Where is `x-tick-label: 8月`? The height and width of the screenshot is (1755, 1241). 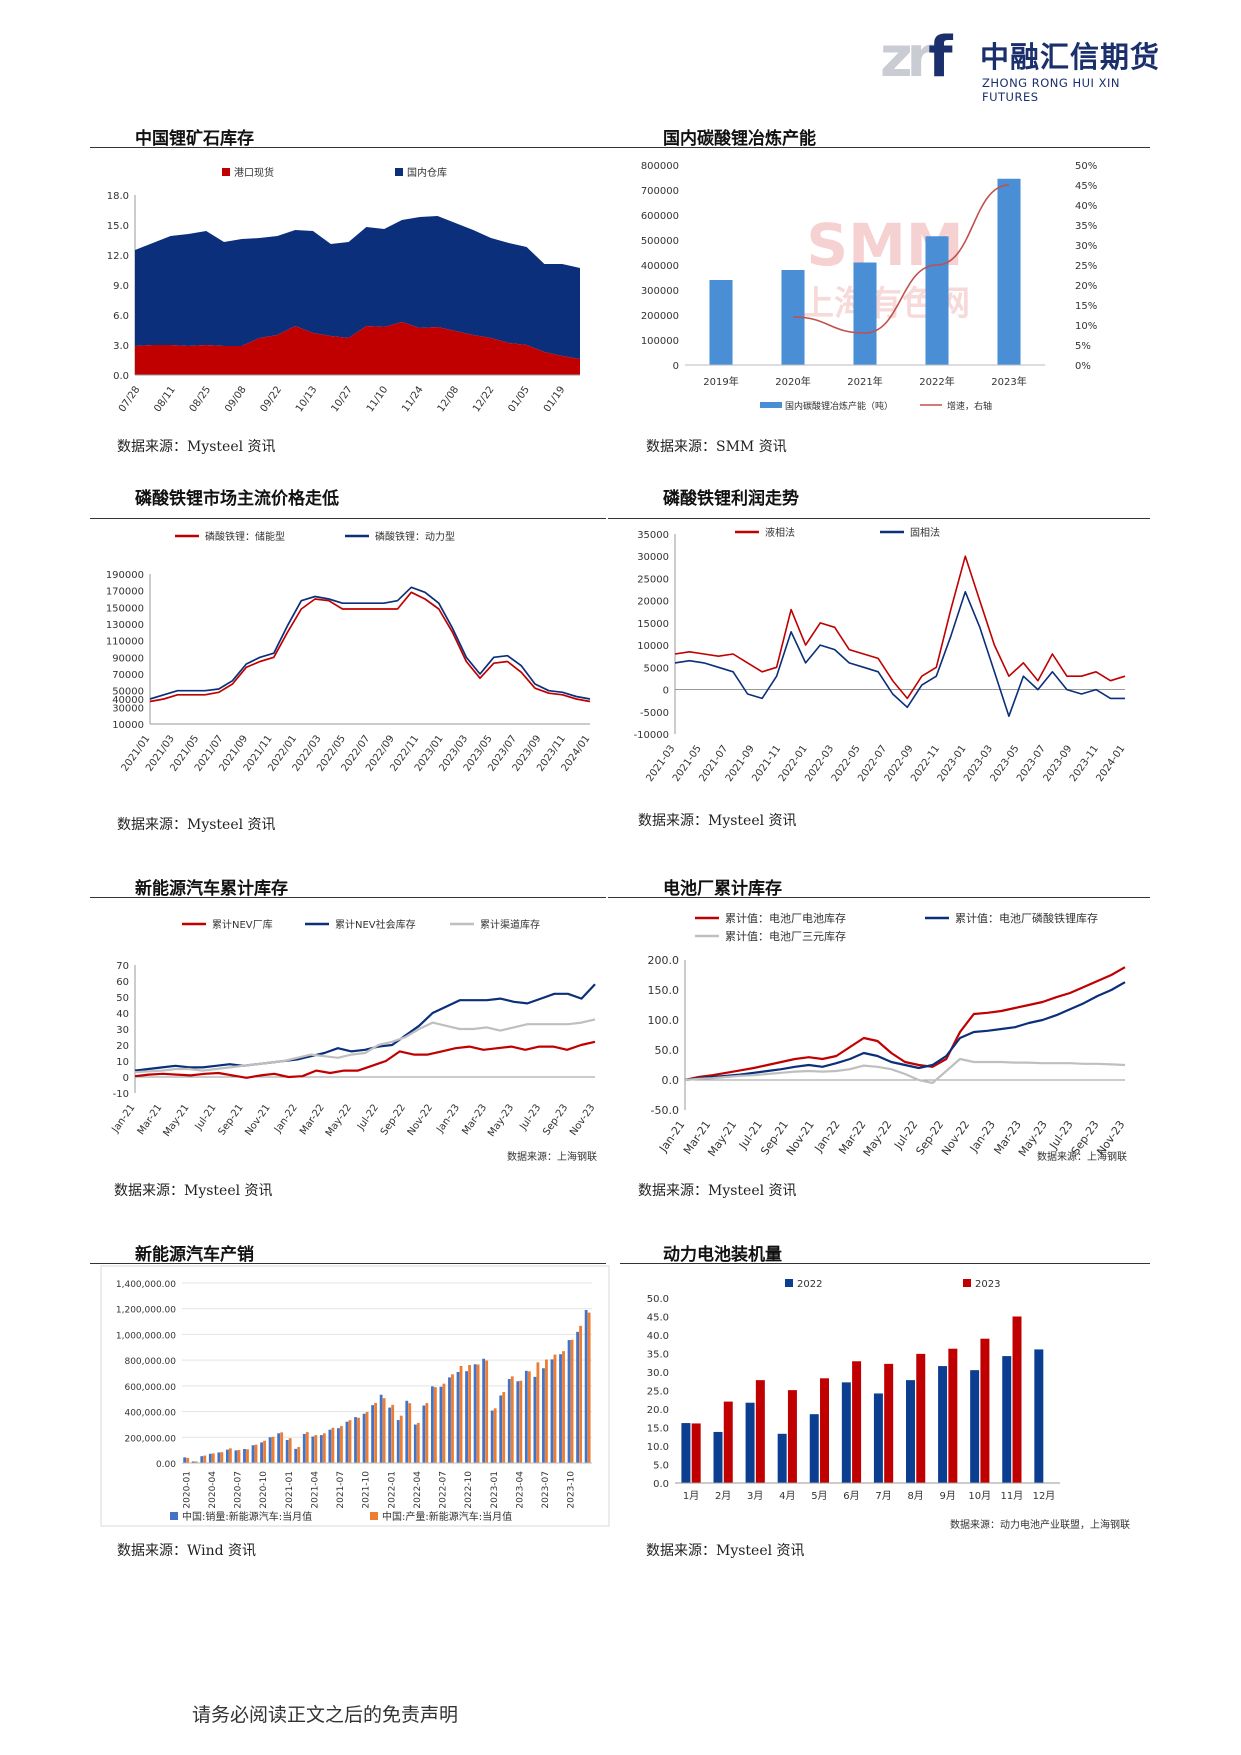
x-tick-label: 8月 is located at coordinates (915, 1496).